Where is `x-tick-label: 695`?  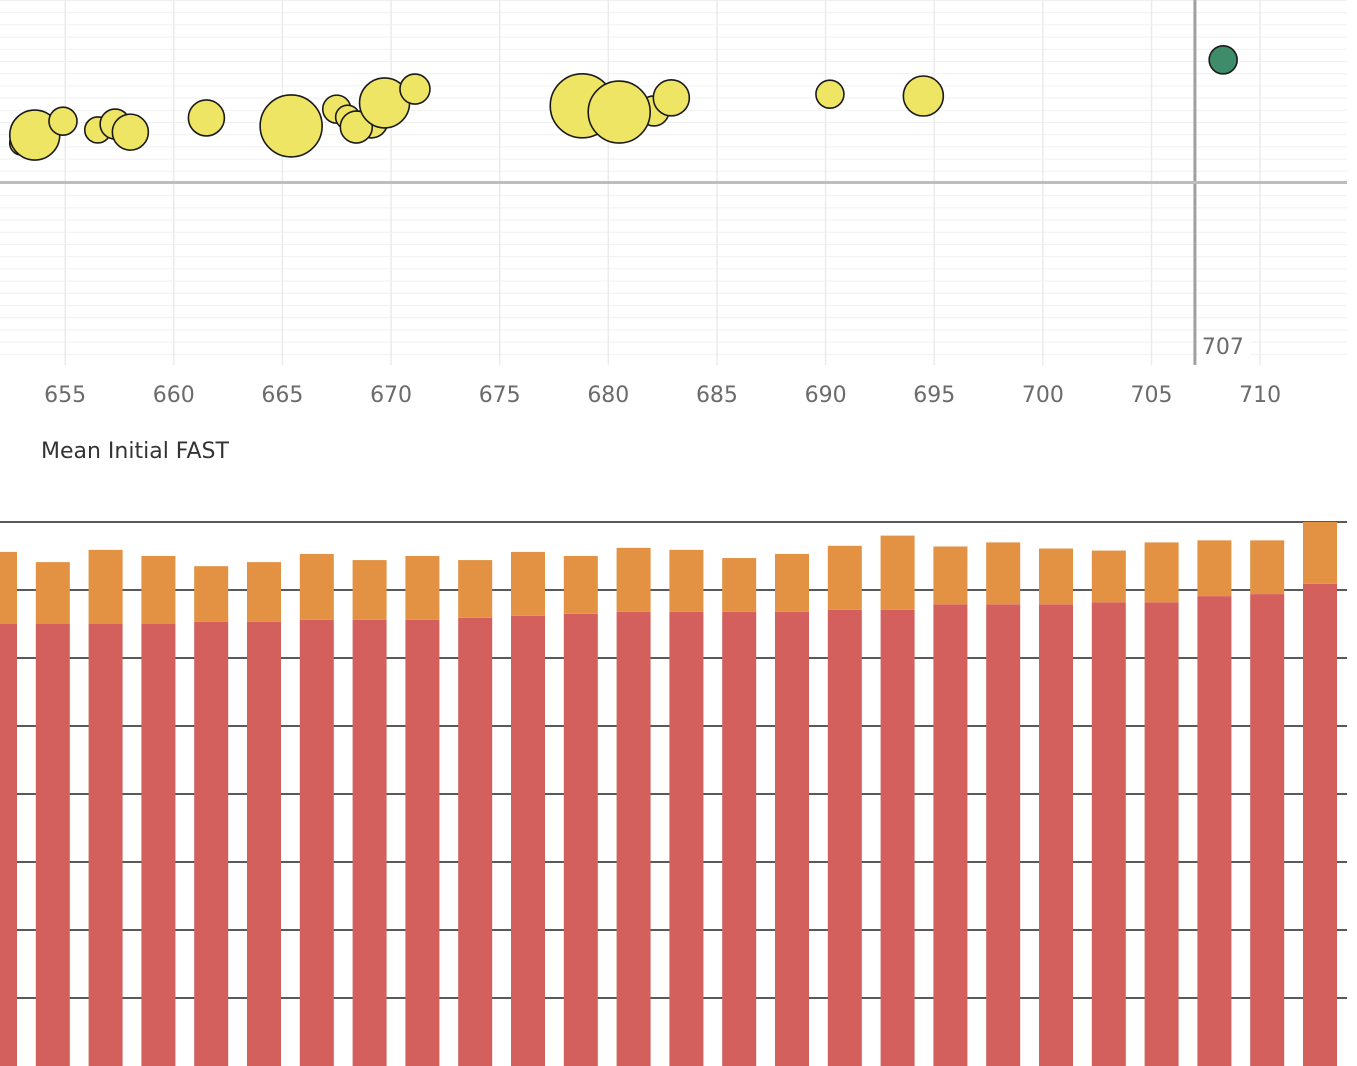 x-tick-label: 695 is located at coordinates (934, 395).